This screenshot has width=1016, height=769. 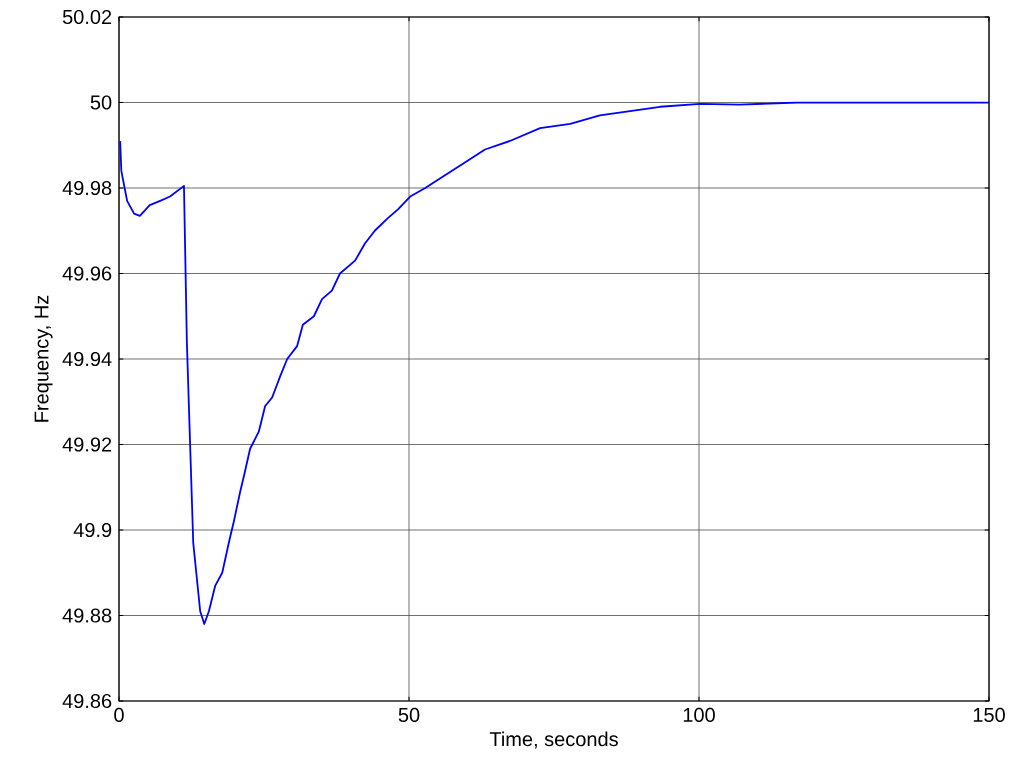 I want to click on x-tick-label: 100, so click(x=699, y=715).